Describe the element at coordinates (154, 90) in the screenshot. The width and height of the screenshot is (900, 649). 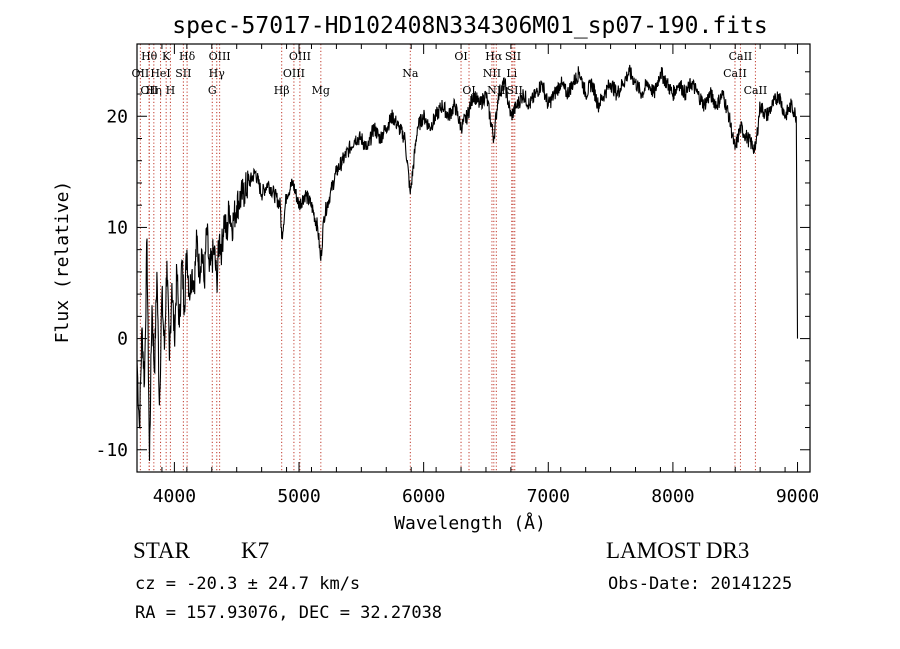
I see `line-mark-label: Hη` at that location.